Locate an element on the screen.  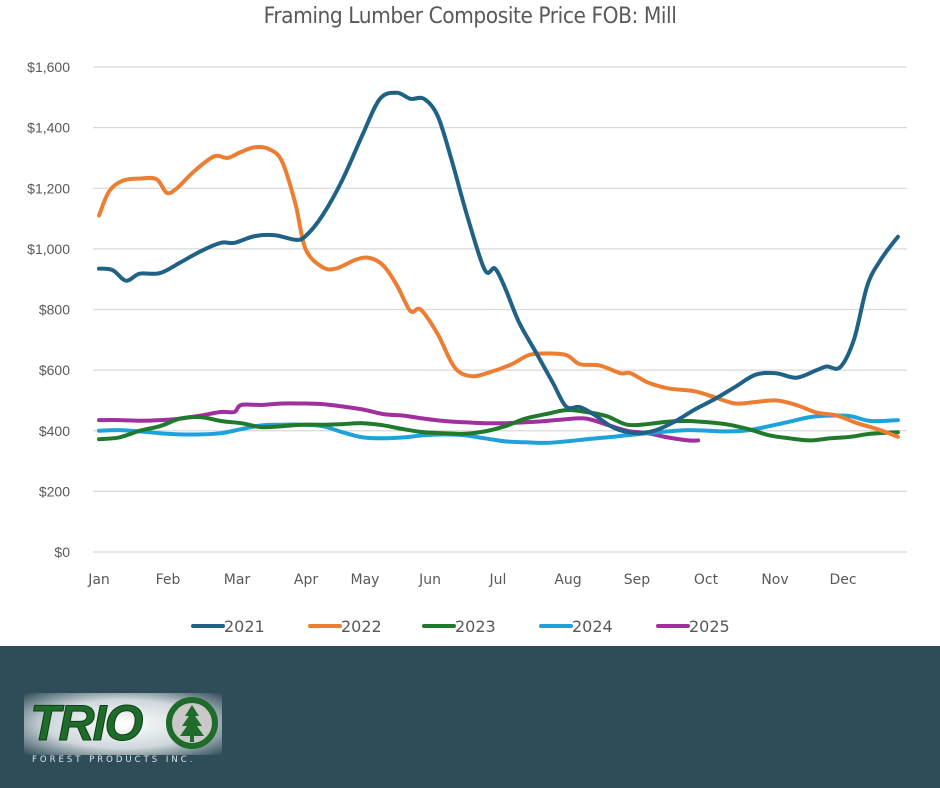
x-tick-label: Oct is located at coordinates (706, 580).